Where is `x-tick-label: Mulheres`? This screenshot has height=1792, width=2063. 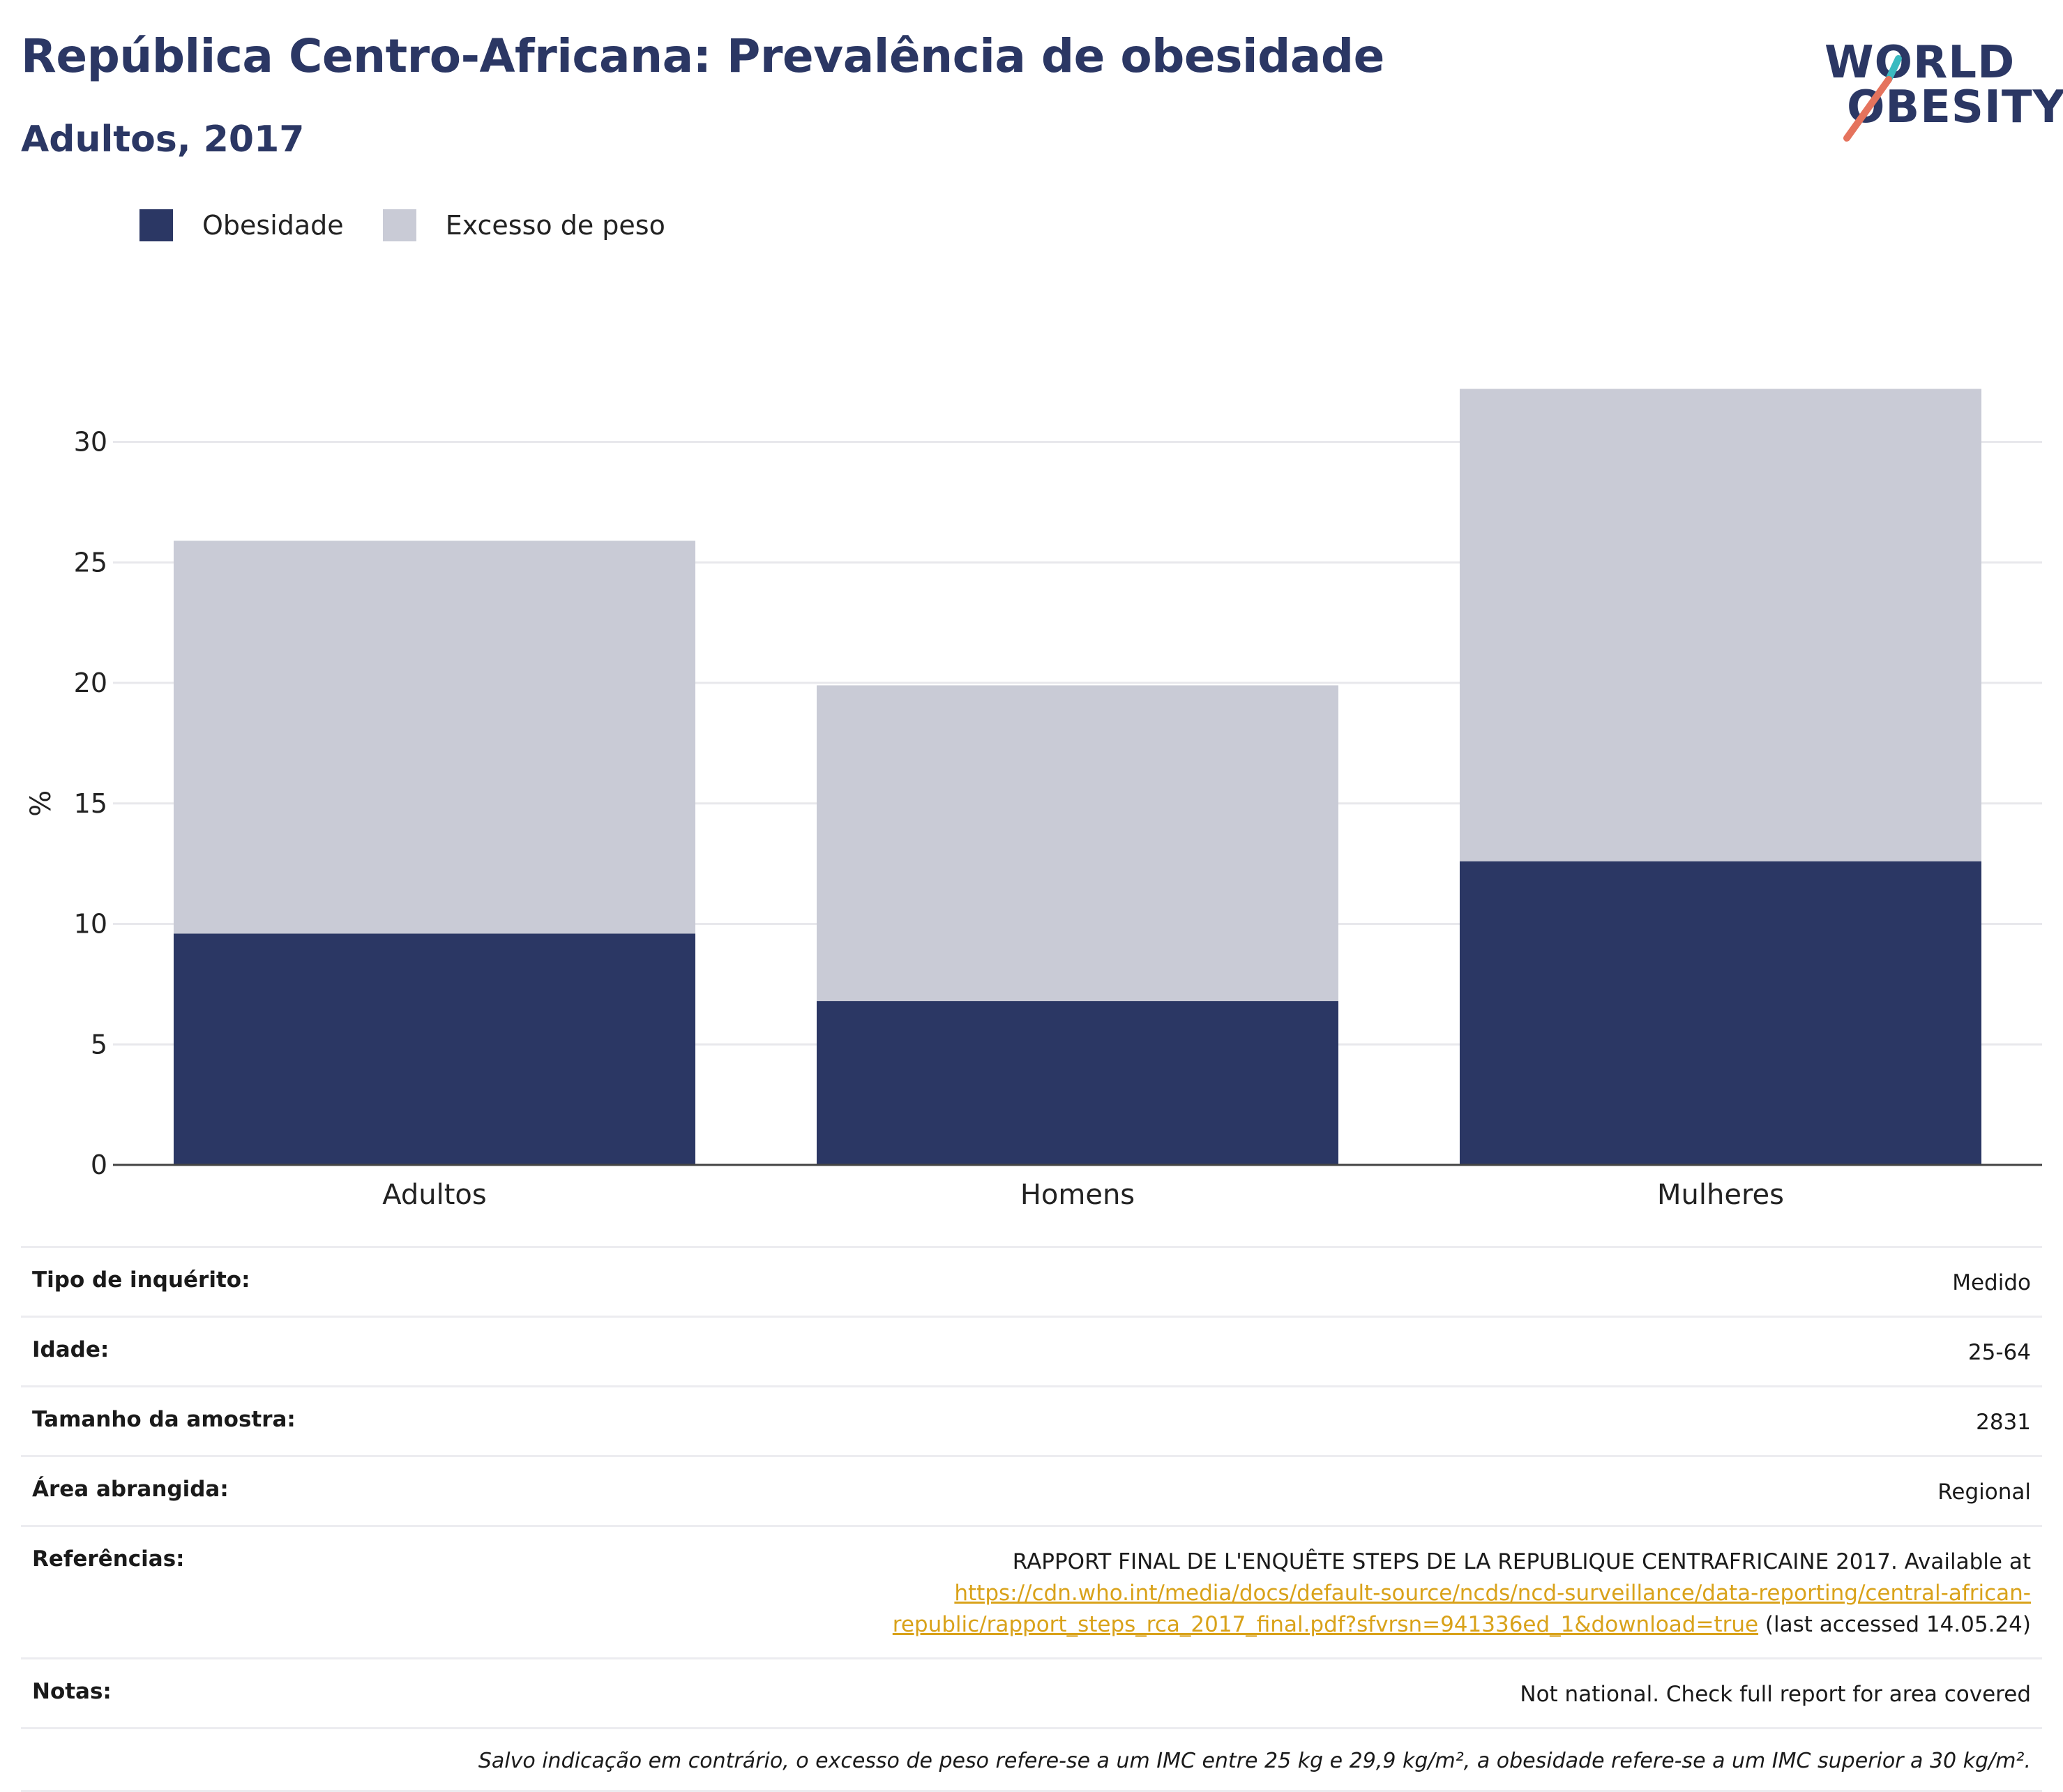 x-tick-label: Mulheres is located at coordinates (1721, 1195).